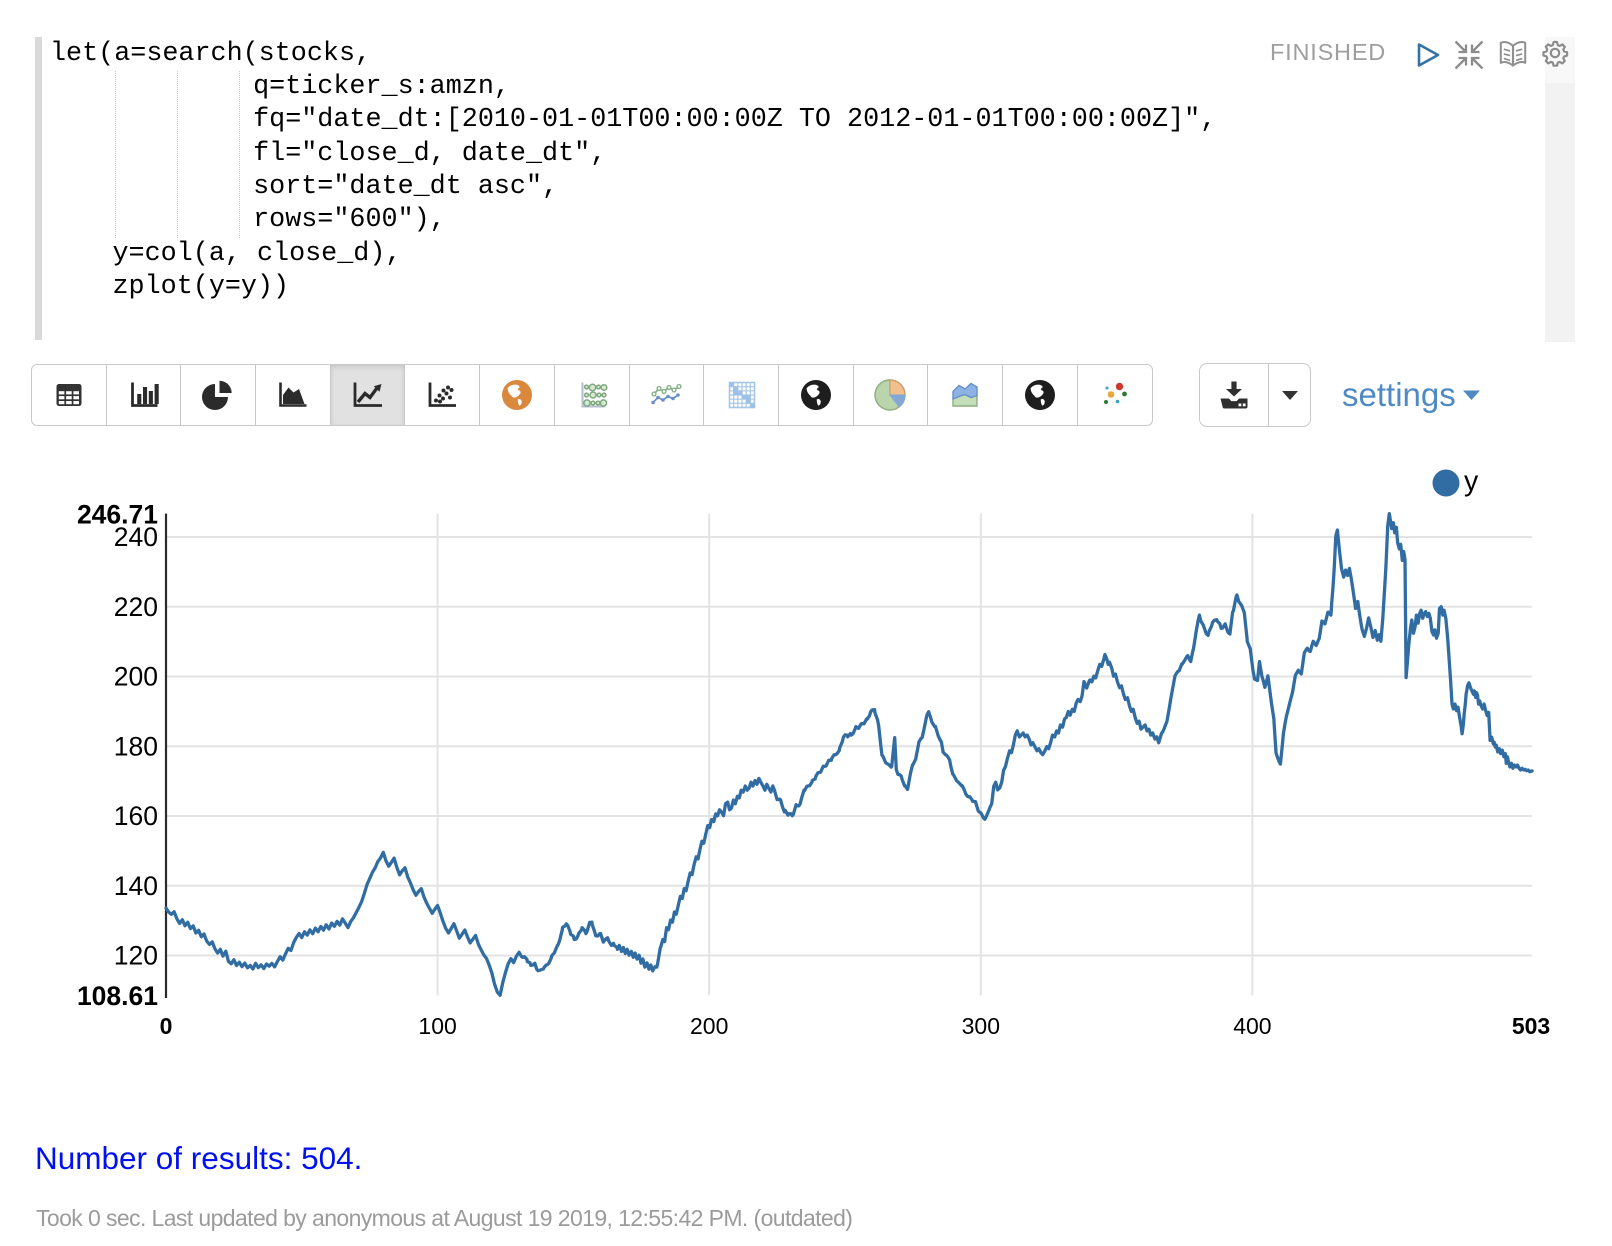  Describe the element at coordinates (117, 515) in the screenshot. I see `svg-text: 246.71` at that location.